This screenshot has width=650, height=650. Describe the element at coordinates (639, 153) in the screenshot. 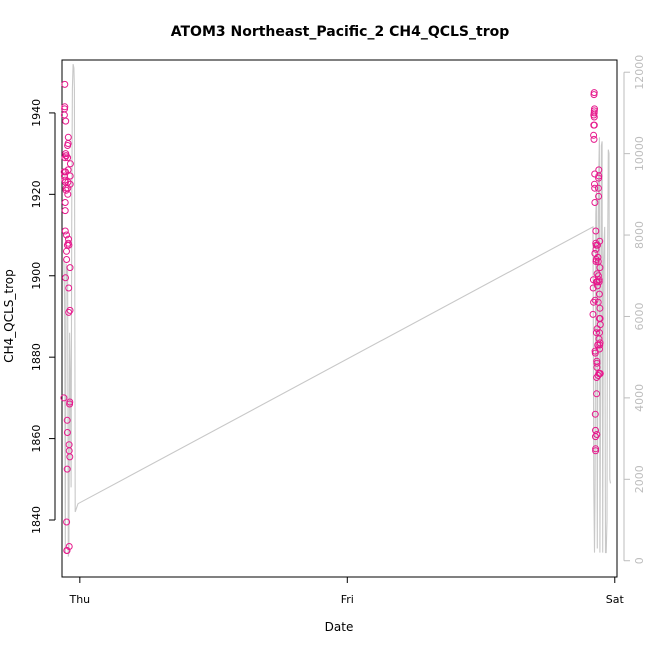

I see `y-right-tick-label: 10000` at that location.